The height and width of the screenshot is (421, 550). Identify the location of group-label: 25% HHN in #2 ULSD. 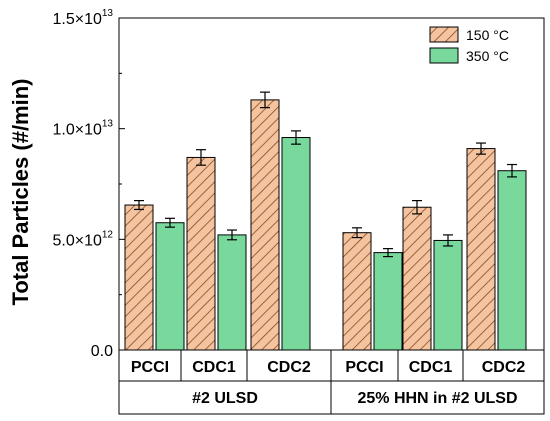
(437, 398).